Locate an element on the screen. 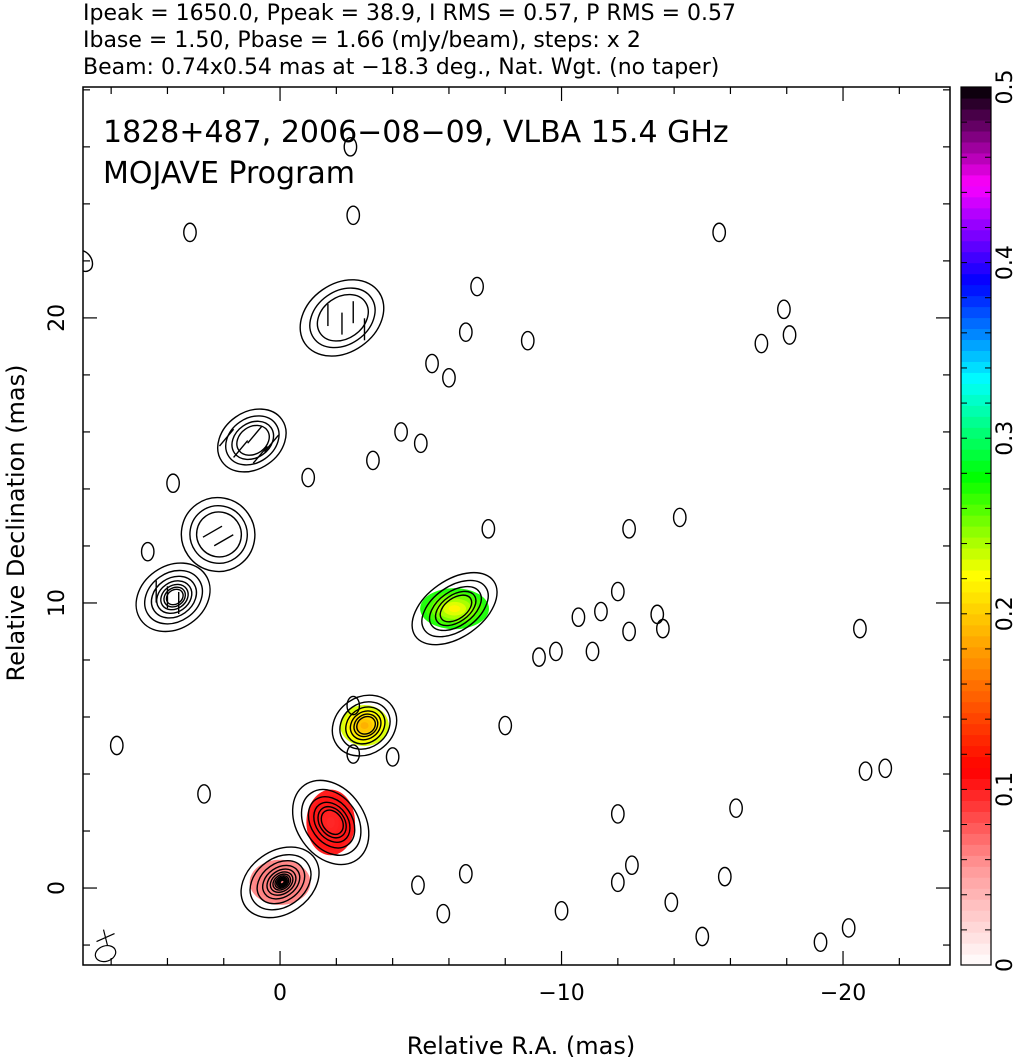 This screenshot has width=1022, height=1061. x-axis-title: Relative R.A. (mas) is located at coordinates (521, 1046).